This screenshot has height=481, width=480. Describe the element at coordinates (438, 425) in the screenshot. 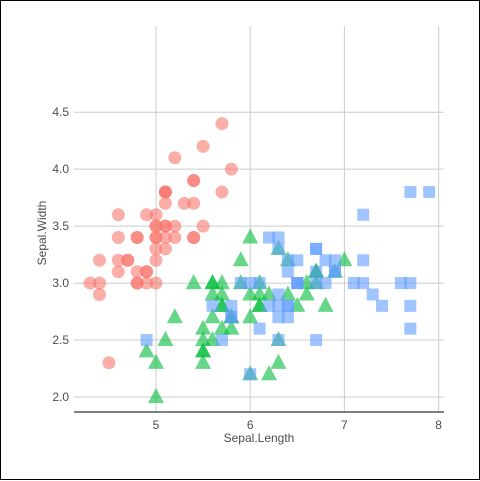

I see `x-tick-label: 8` at that location.